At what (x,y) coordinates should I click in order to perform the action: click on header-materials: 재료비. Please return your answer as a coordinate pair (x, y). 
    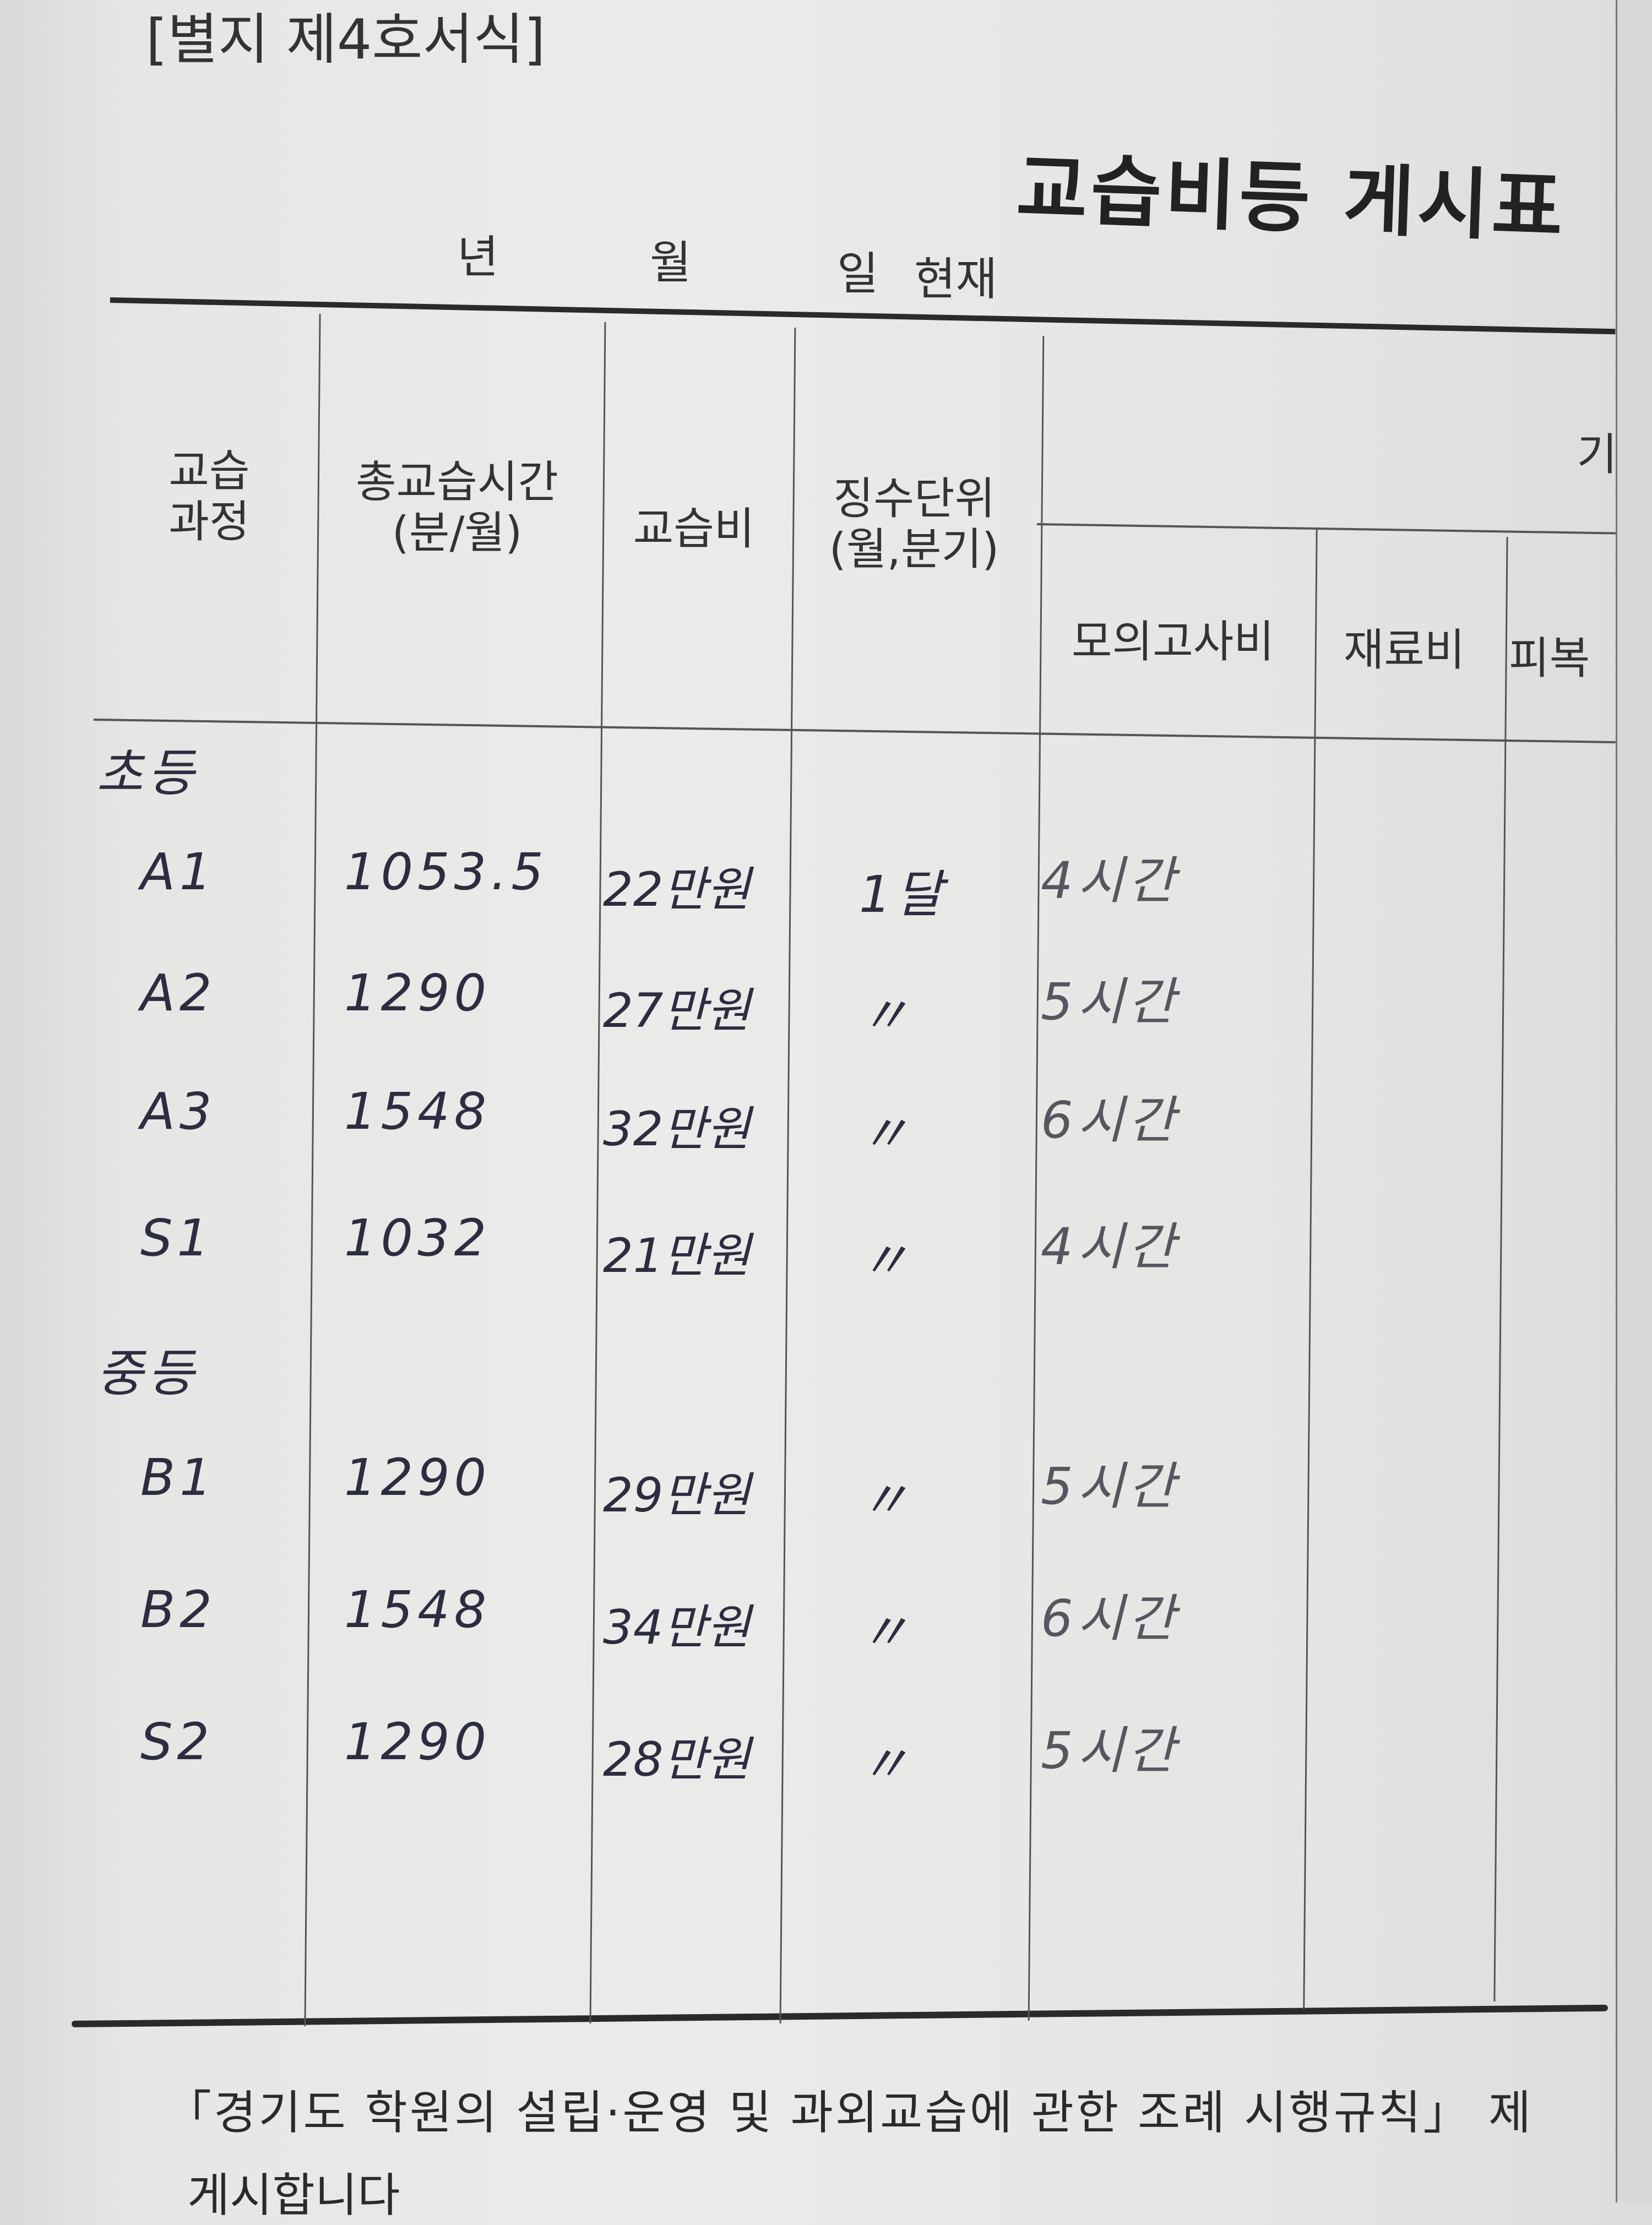
    Looking at the image, I should click on (1404, 650).